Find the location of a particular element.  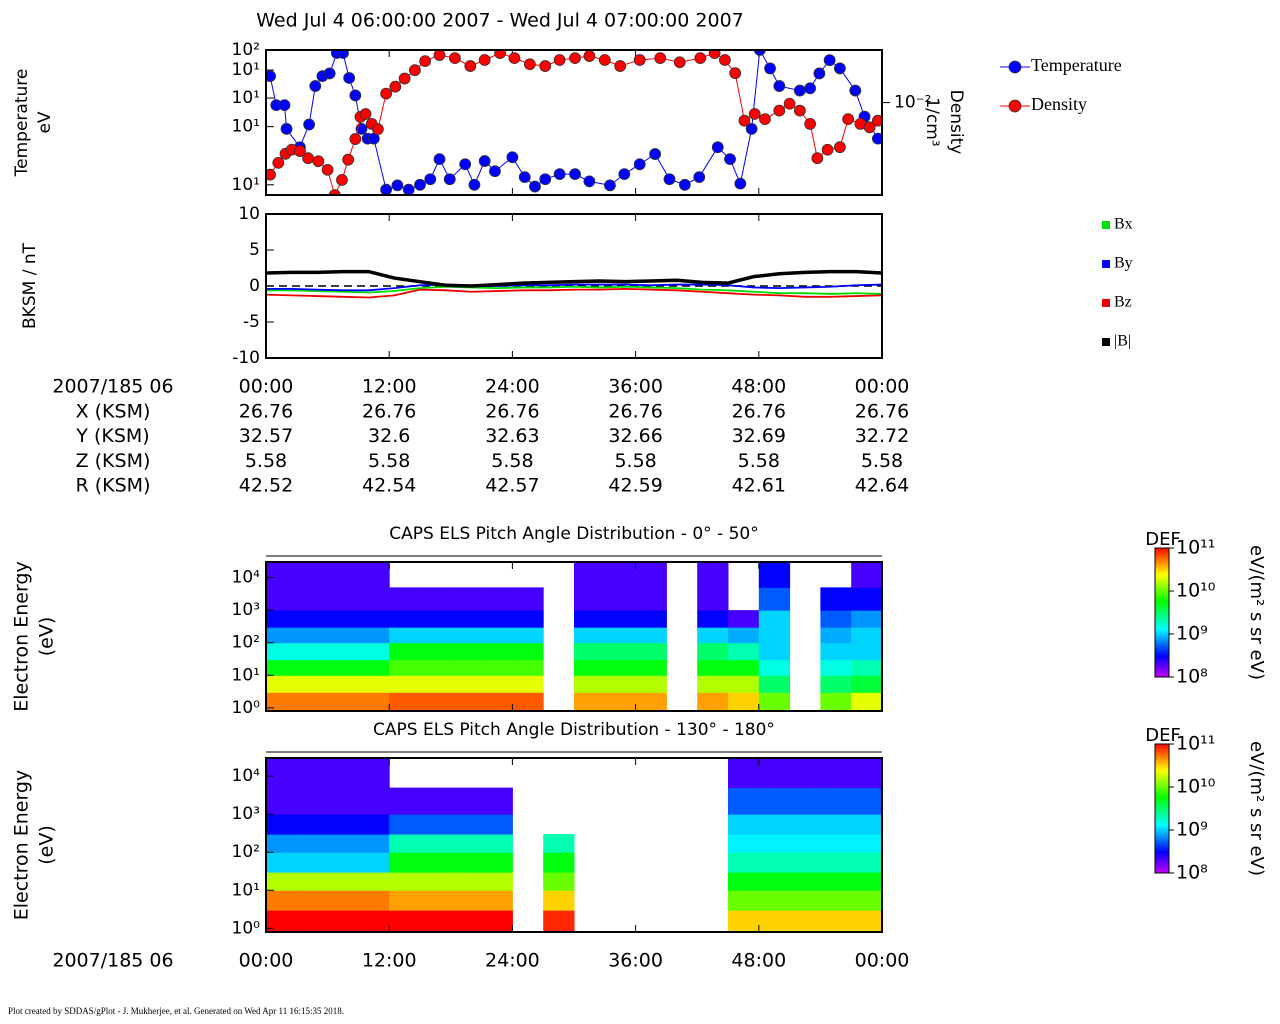

ephemeris-value: 32.57 is located at coordinates (266, 436).